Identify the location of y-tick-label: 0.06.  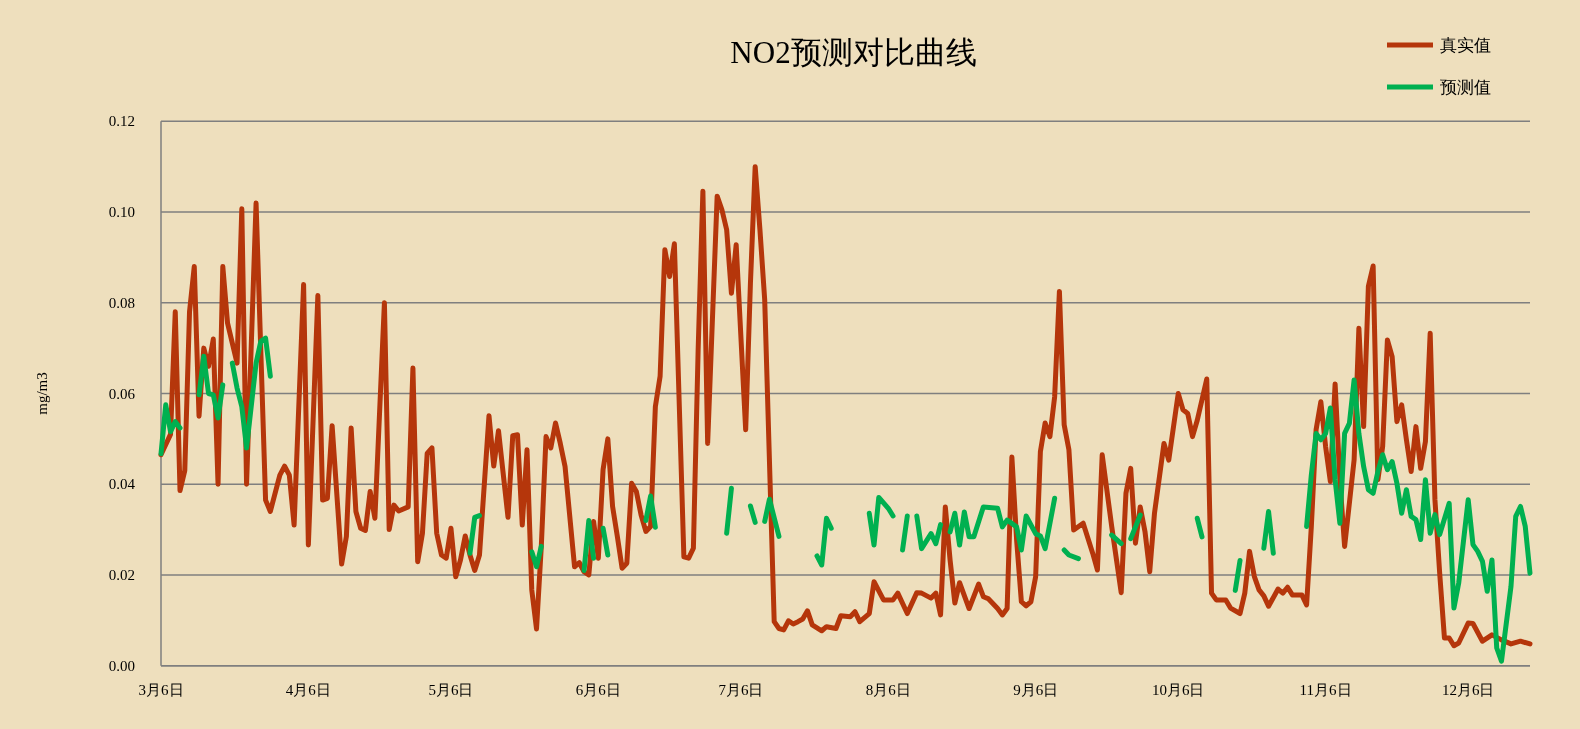
(122, 393).